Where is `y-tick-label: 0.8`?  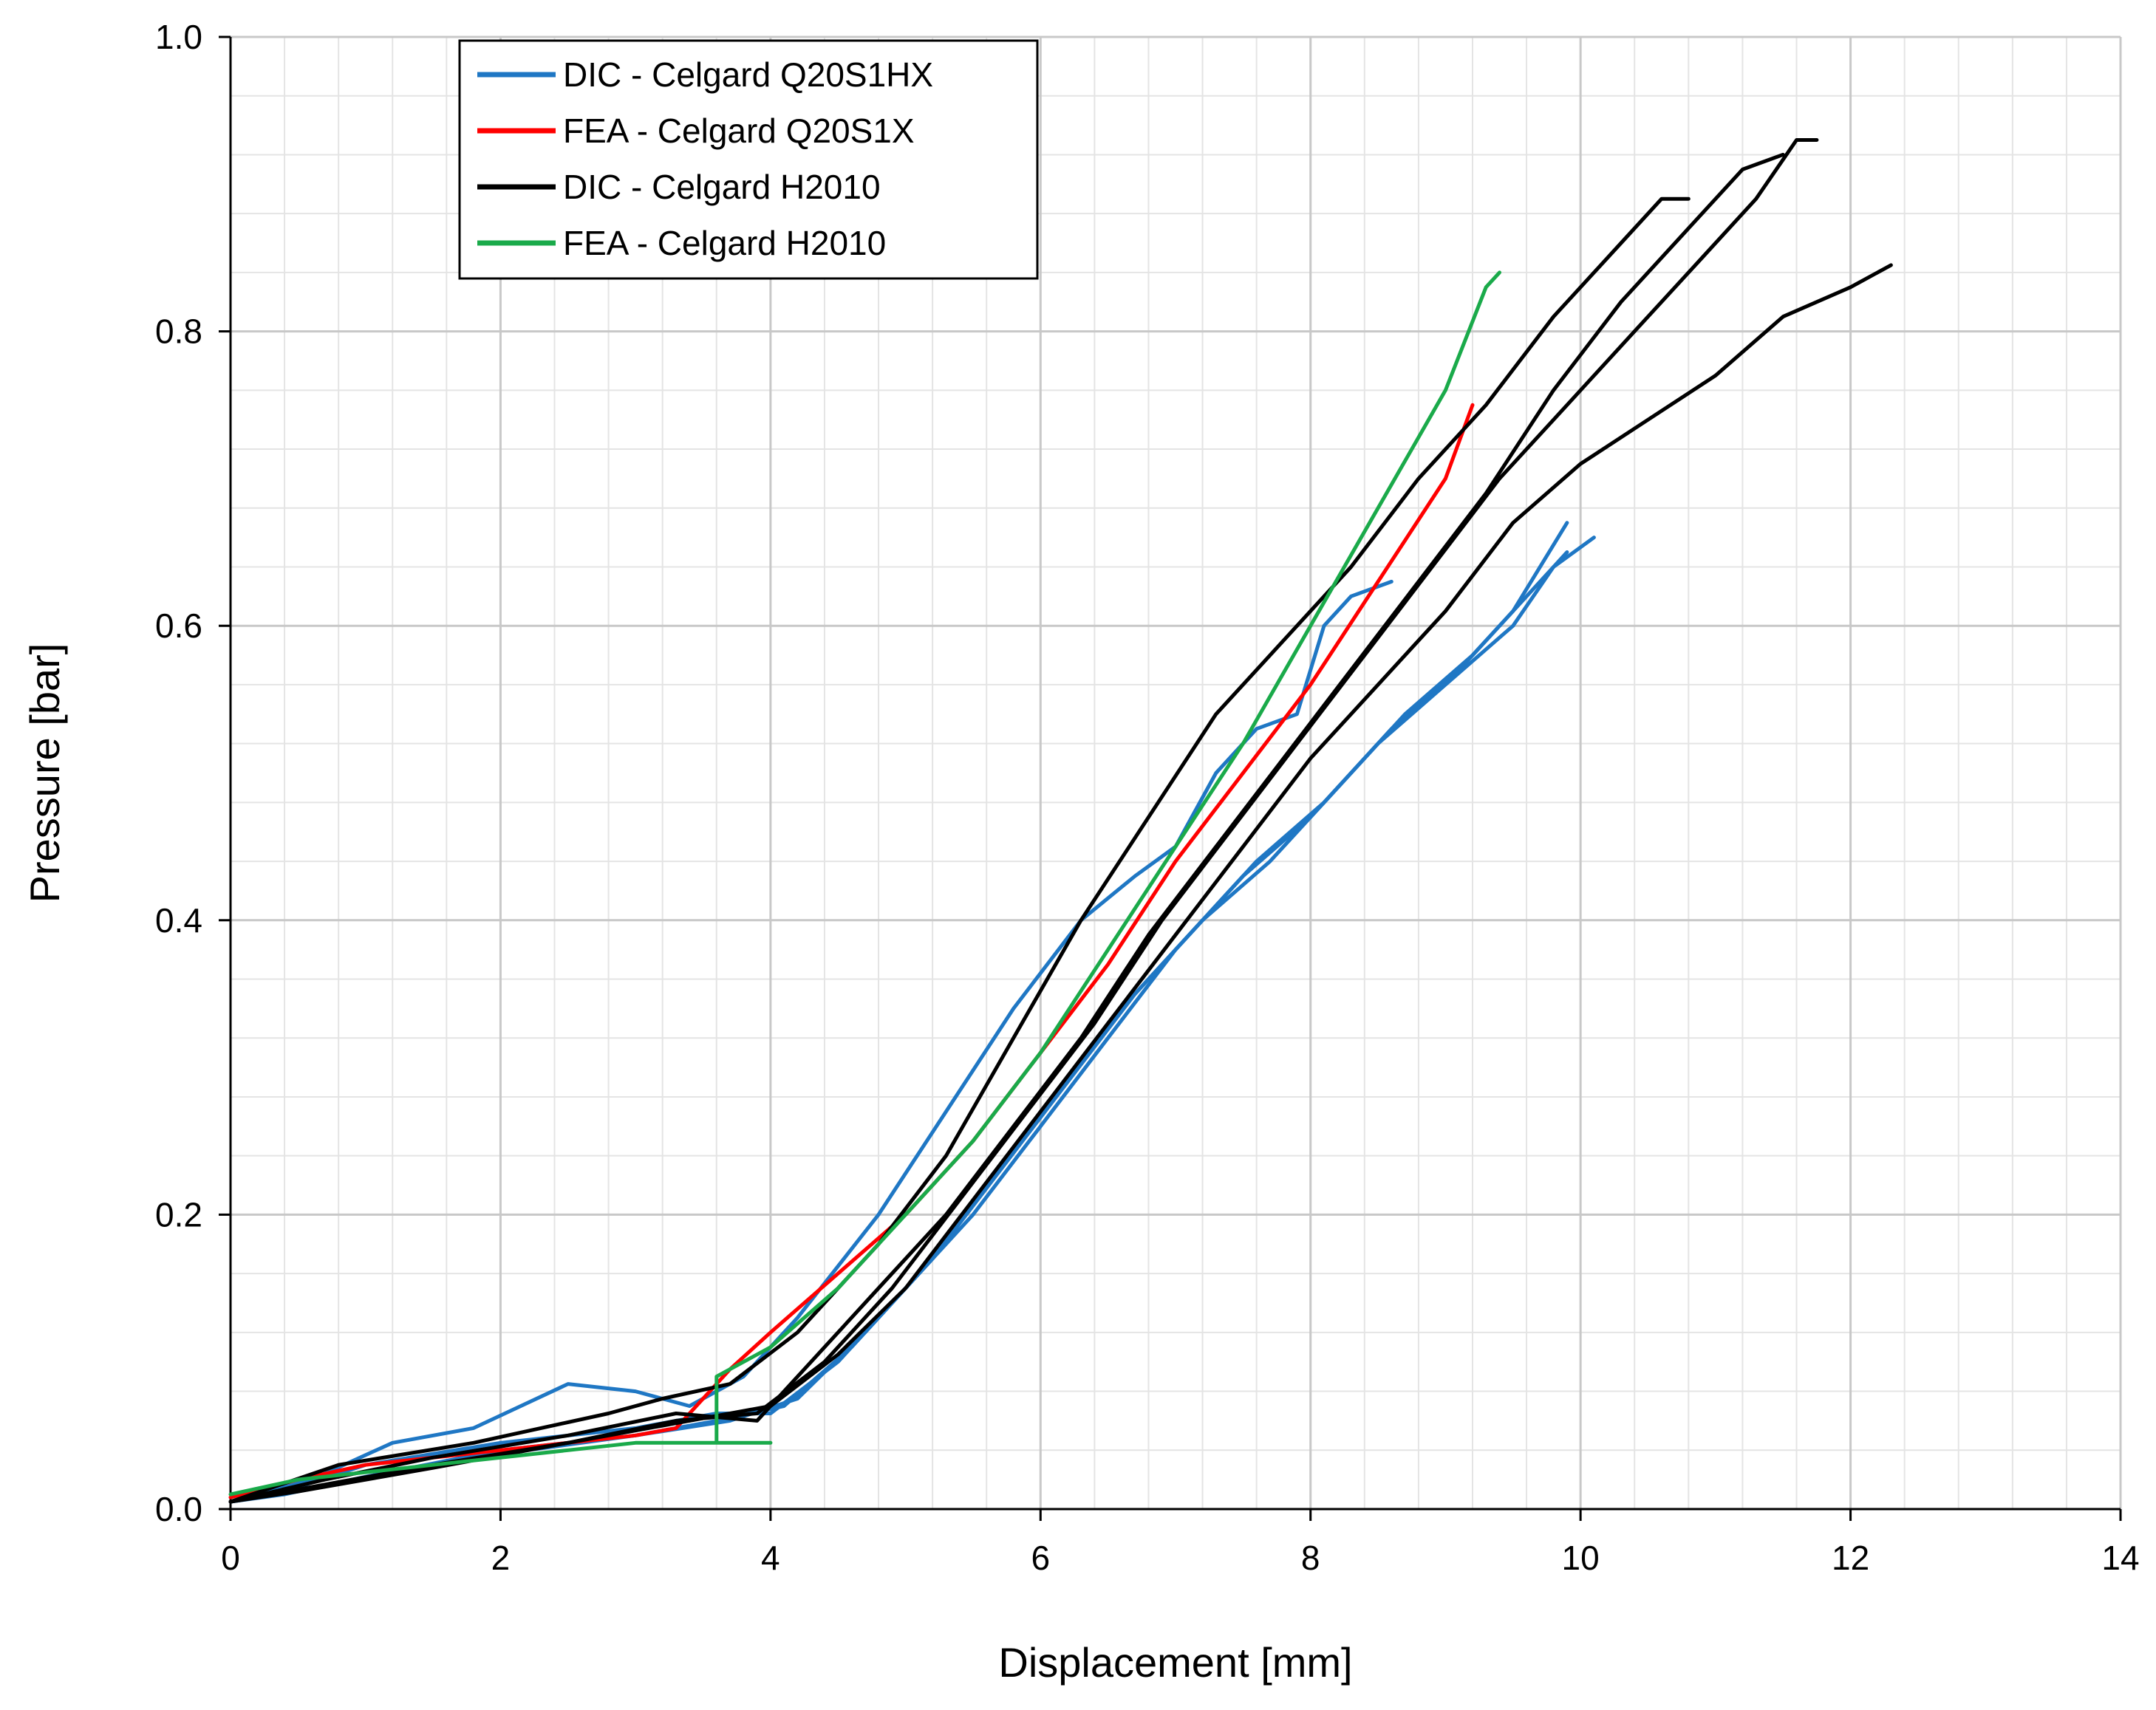
y-tick-label: 0.8 is located at coordinates (178, 331).